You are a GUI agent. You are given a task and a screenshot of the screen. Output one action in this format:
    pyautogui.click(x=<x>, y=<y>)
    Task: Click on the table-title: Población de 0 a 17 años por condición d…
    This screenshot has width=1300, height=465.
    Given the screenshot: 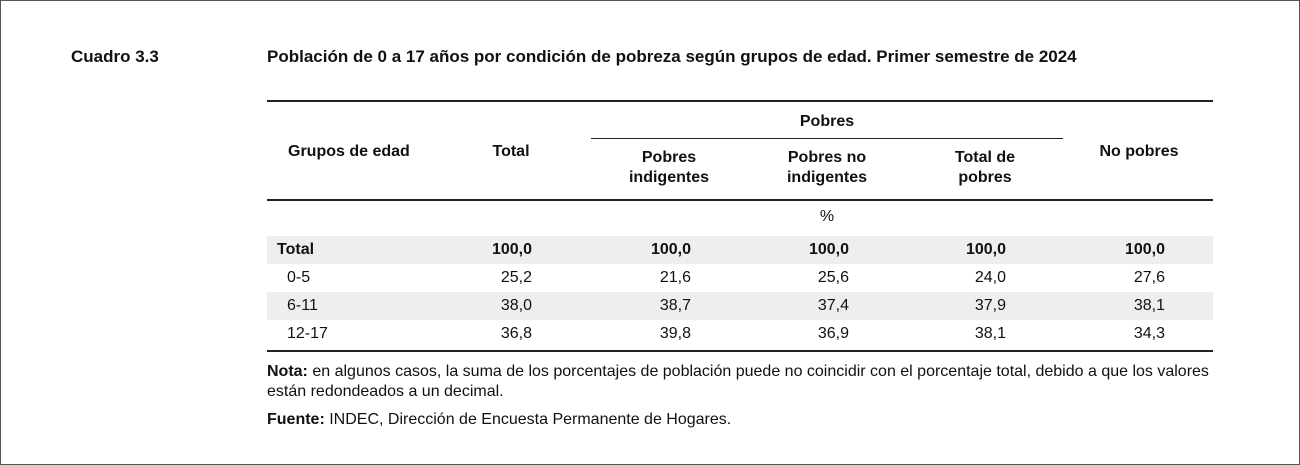 What is the action you would take?
    pyautogui.click(x=672, y=56)
    